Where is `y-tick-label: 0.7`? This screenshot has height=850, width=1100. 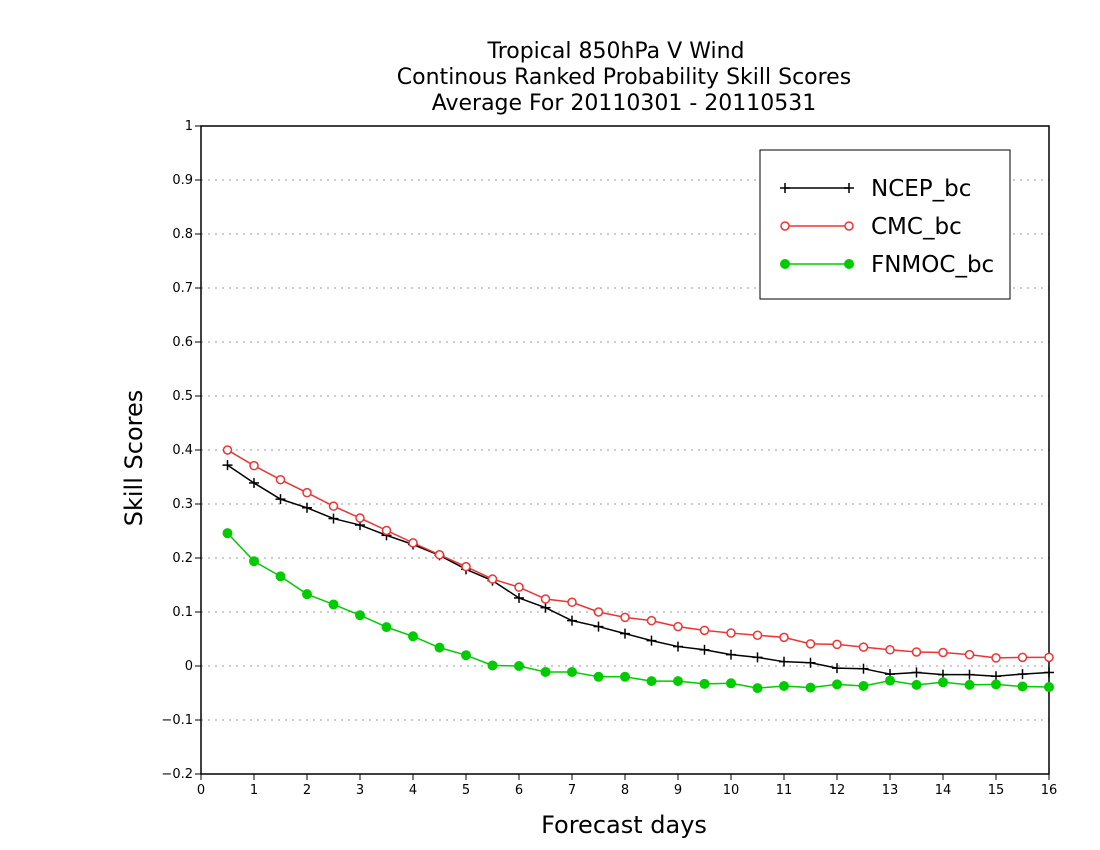 y-tick-label: 0.7 is located at coordinates (182, 288).